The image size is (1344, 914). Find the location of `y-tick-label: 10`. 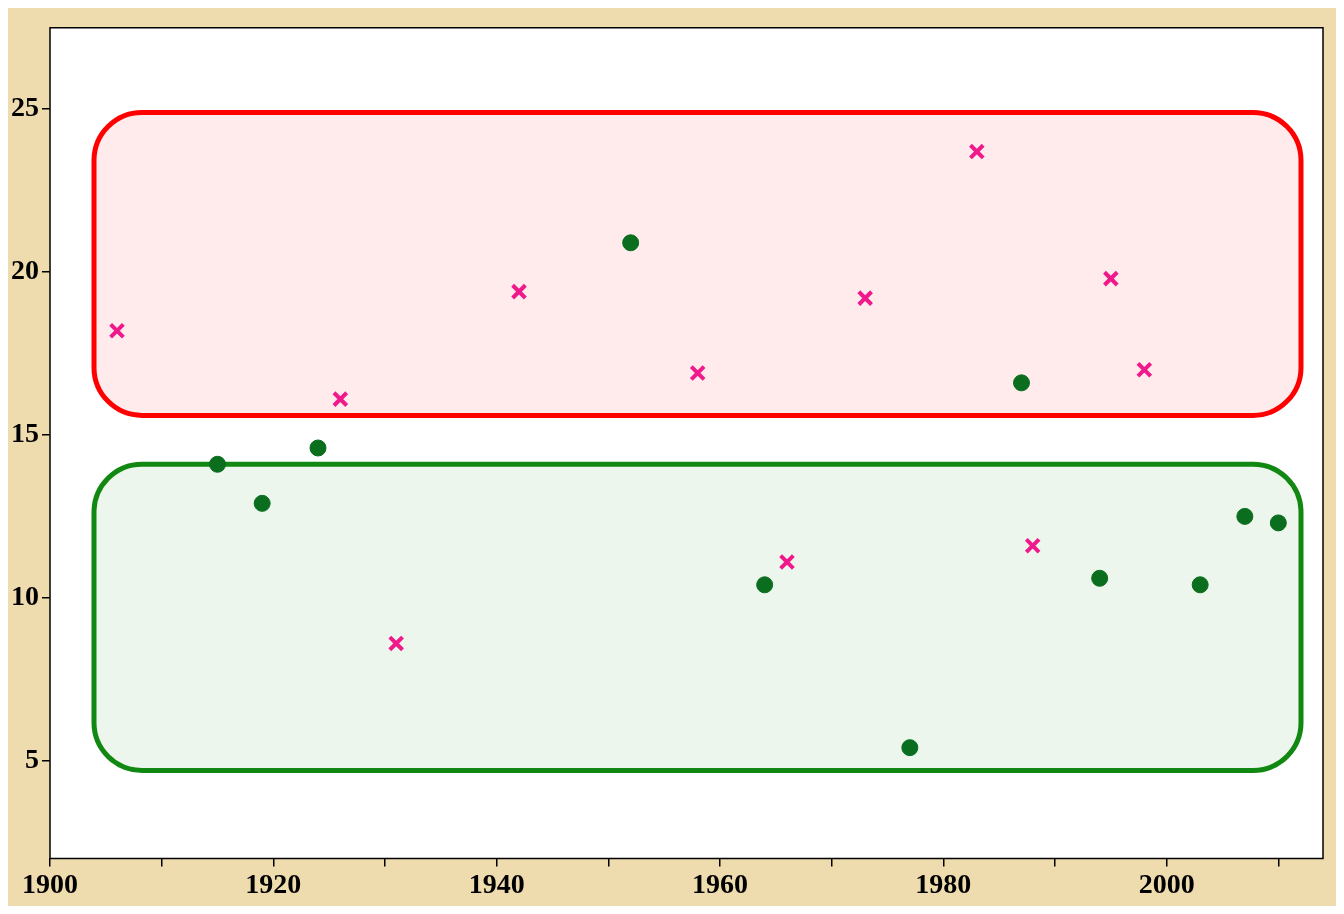

y-tick-label: 10 is located at coordinates (25, 596).